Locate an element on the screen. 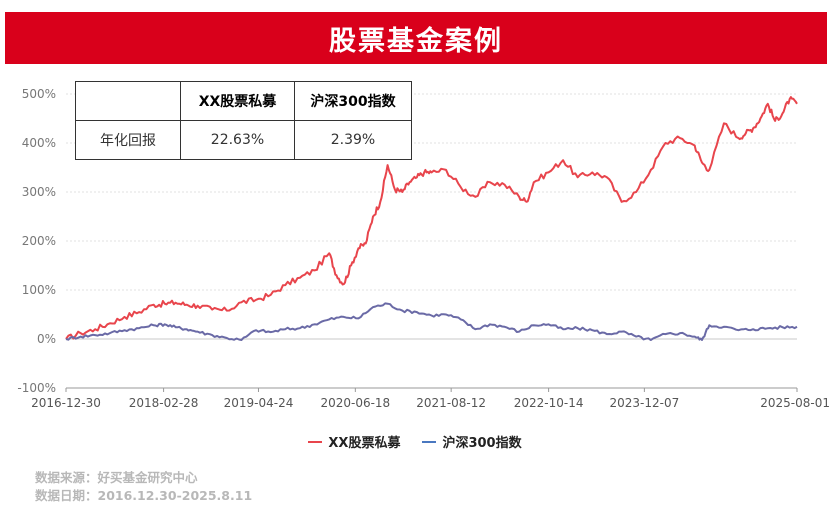 This screenshot has width=830, height=507. table-row: 年化回报 22.63% 2.39% is located at coordinates (243, 140).